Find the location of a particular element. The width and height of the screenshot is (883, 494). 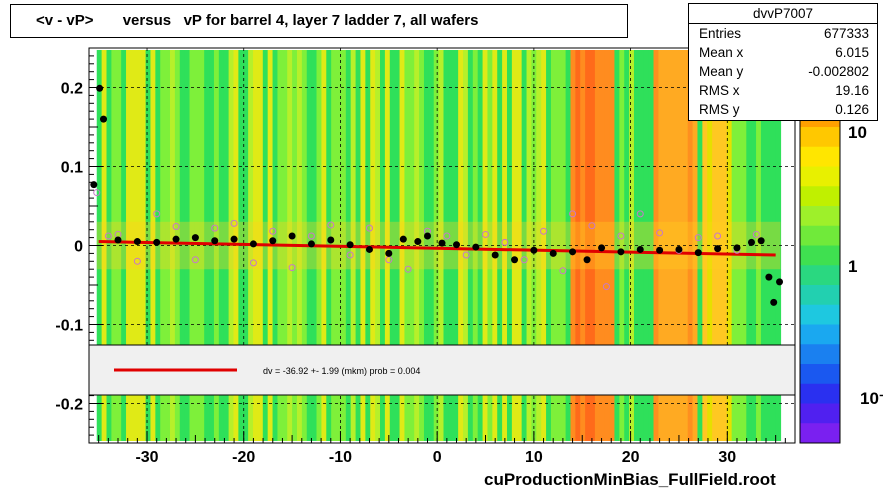

y-tick-label: 0.1 is located at coordinates (72, 168).